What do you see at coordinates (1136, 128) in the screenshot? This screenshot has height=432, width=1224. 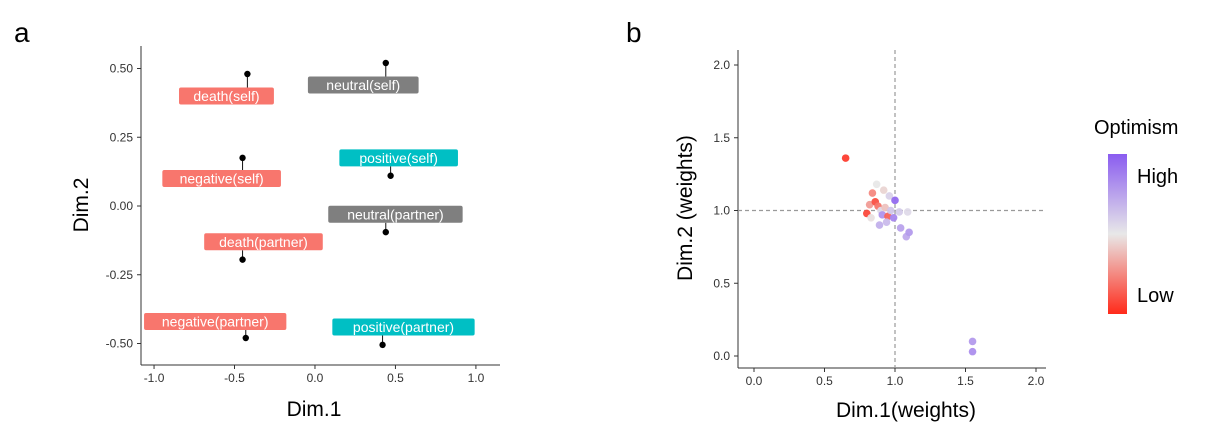 I see `legend-title: Optimism` at bounding box center [1136, 128].